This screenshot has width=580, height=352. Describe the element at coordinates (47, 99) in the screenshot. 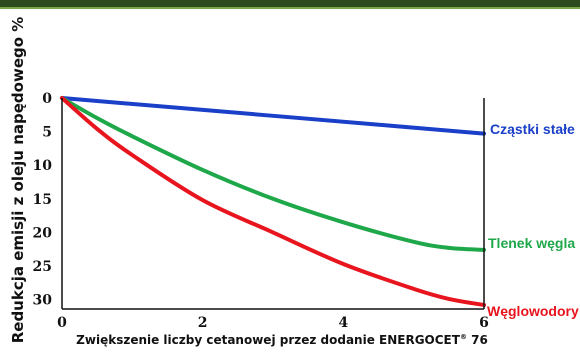

I see `y-tick-label-0: 0` at that location.